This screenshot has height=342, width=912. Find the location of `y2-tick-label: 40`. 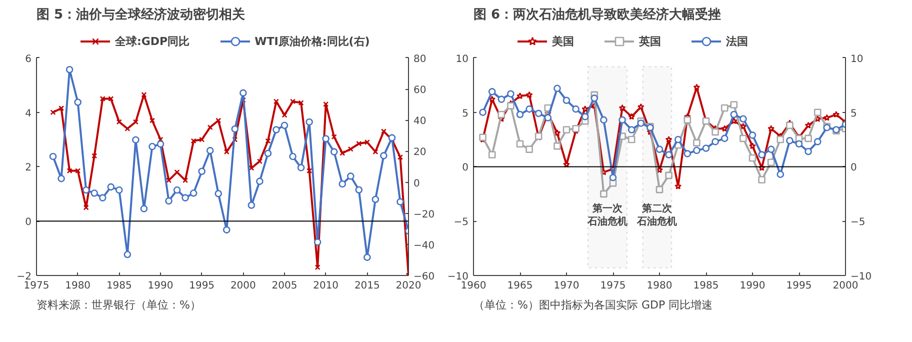

y2-tick-label: 40 is located at coordinates (420, 122).